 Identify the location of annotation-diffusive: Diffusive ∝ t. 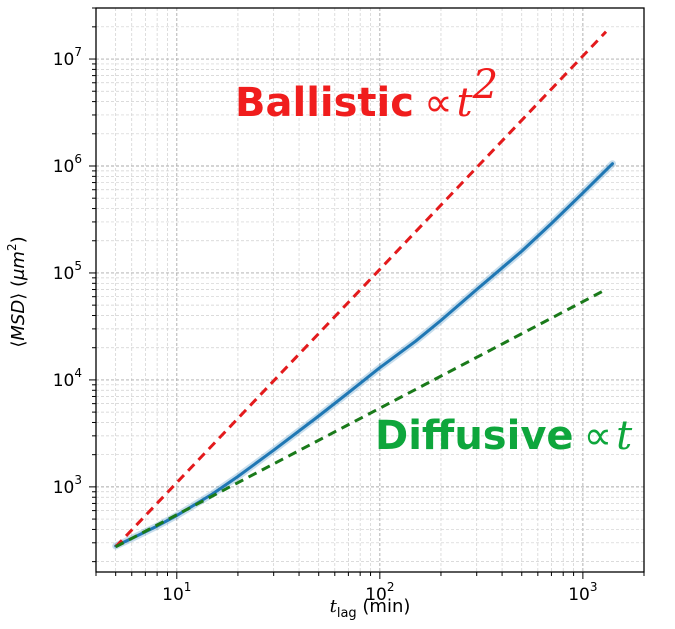
(504, 436).